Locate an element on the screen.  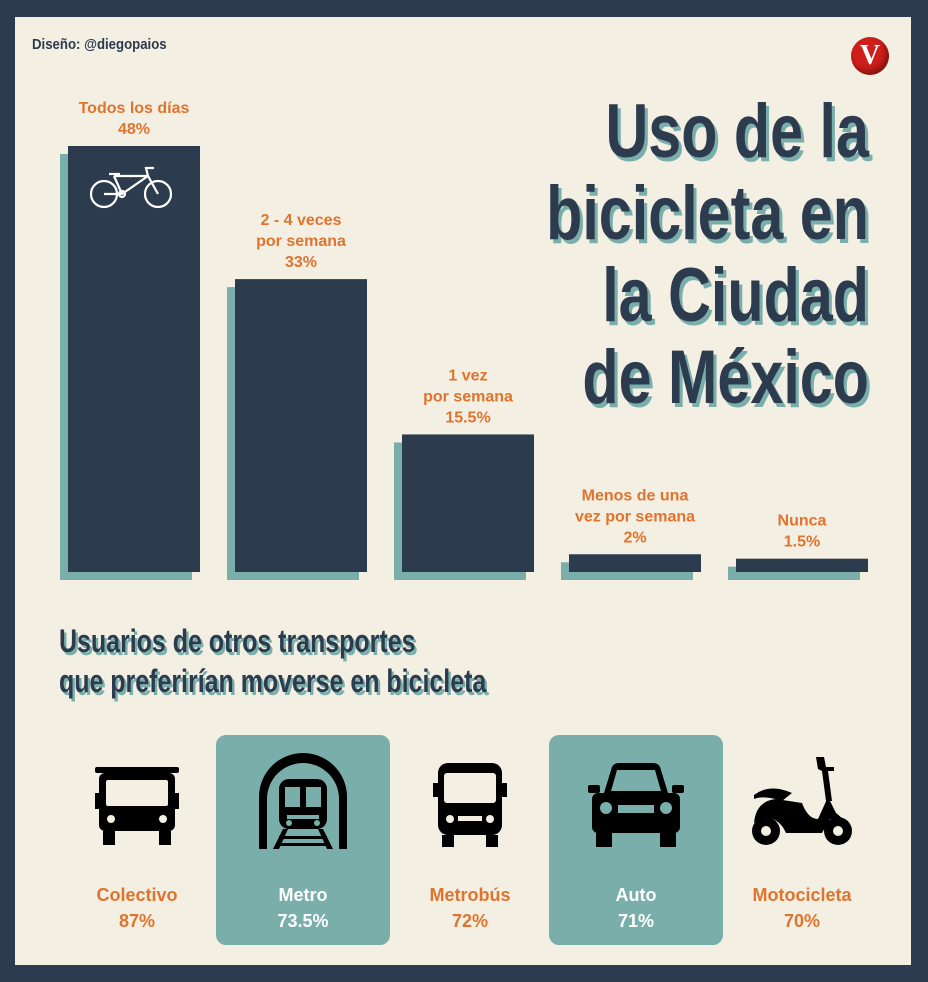
bar-value-label: 2% is located at coordinates (634, 537).